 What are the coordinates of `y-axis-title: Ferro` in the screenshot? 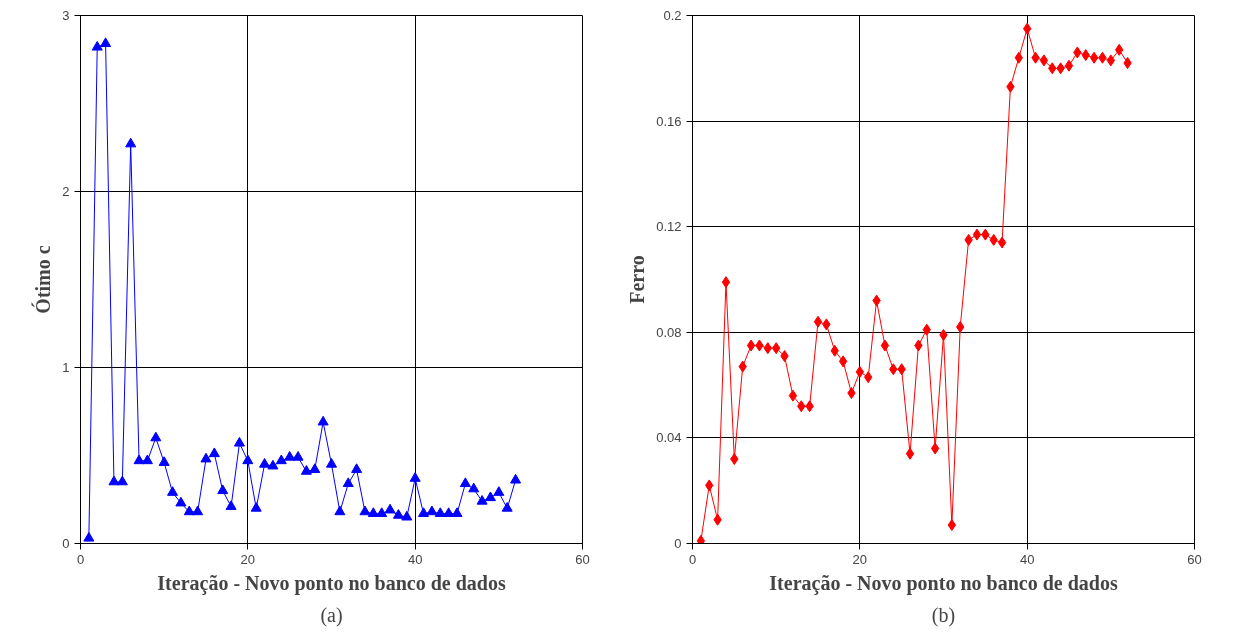 It's located at (637, 279).